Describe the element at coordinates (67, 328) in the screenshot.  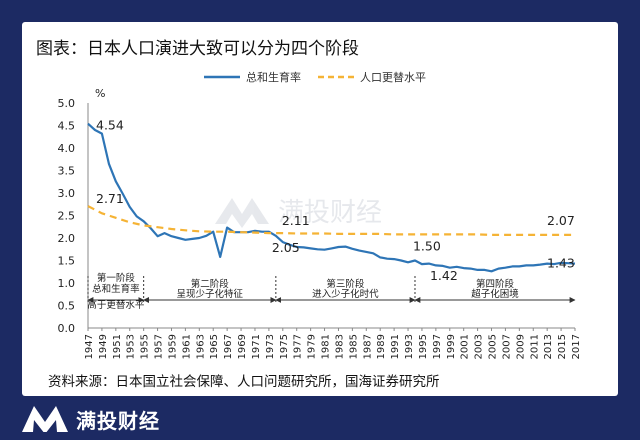
I see `y-tick-label: 0.0` at that location.